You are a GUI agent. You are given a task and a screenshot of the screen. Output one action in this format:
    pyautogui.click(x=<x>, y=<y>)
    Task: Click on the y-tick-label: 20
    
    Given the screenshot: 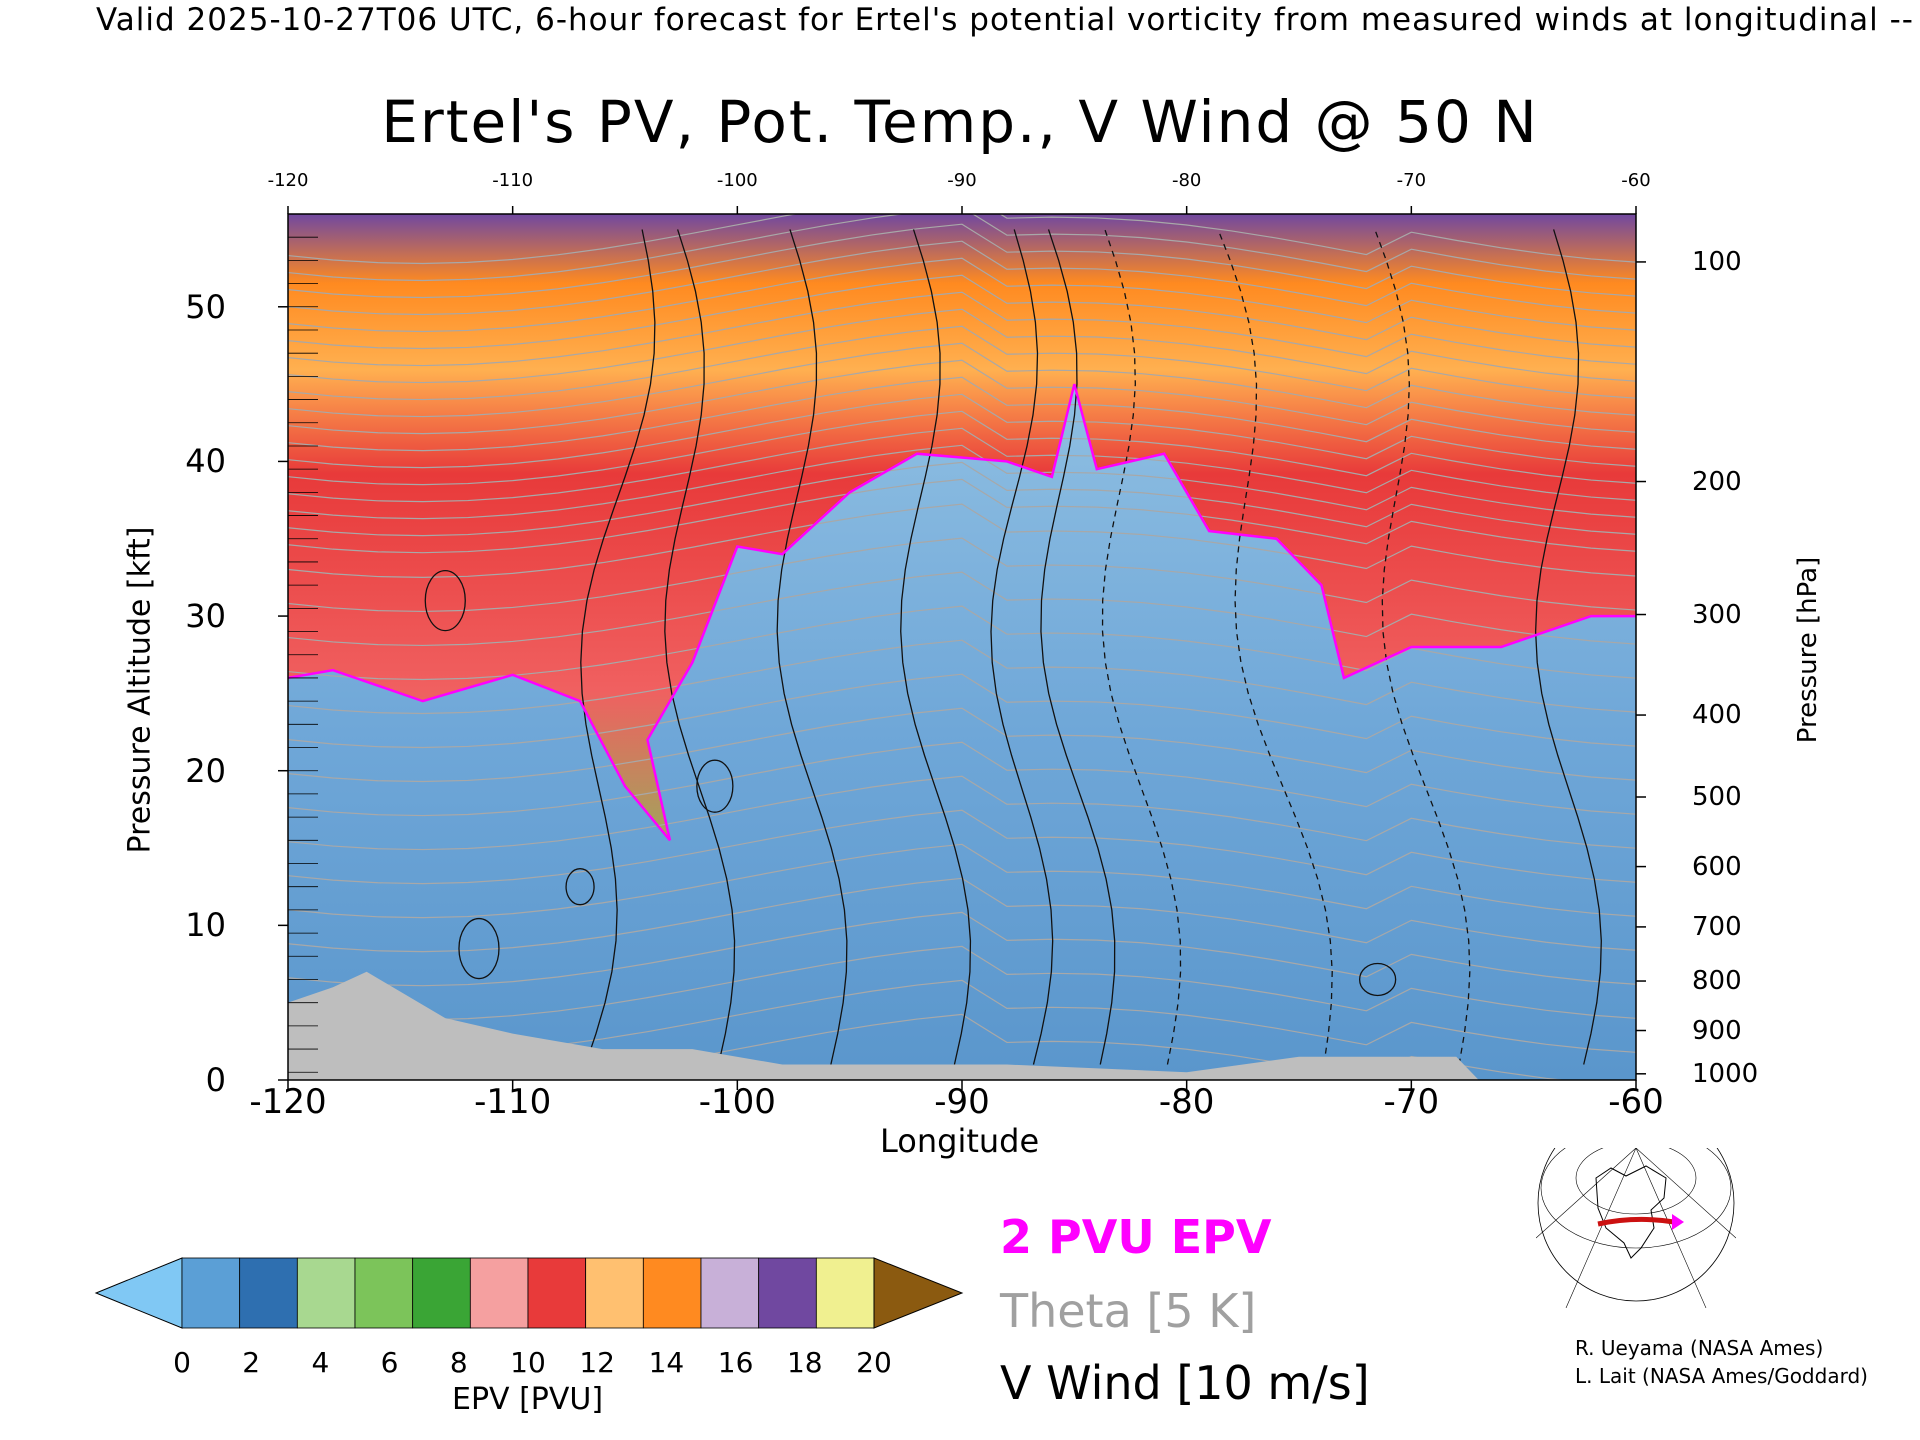 What is the action you would take?
    pyautogui.click(x=205, y=770)
    